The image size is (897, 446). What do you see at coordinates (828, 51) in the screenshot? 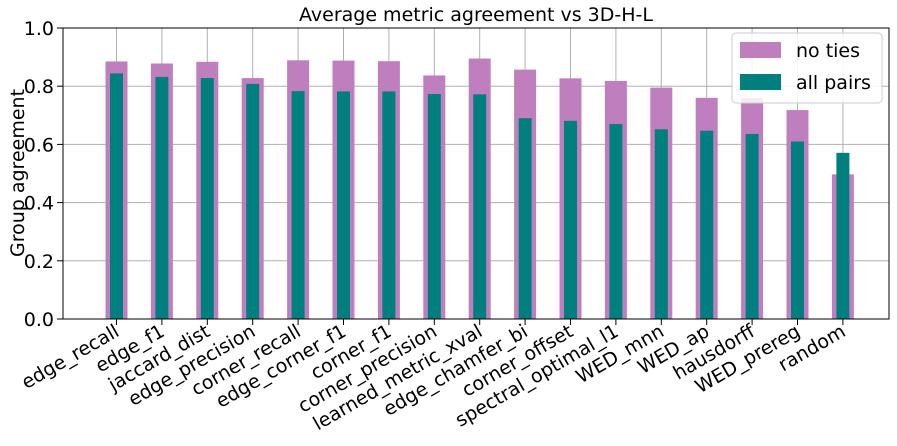
I see `legend-label-no-ties: no ties` at bounding box center [828, 51].